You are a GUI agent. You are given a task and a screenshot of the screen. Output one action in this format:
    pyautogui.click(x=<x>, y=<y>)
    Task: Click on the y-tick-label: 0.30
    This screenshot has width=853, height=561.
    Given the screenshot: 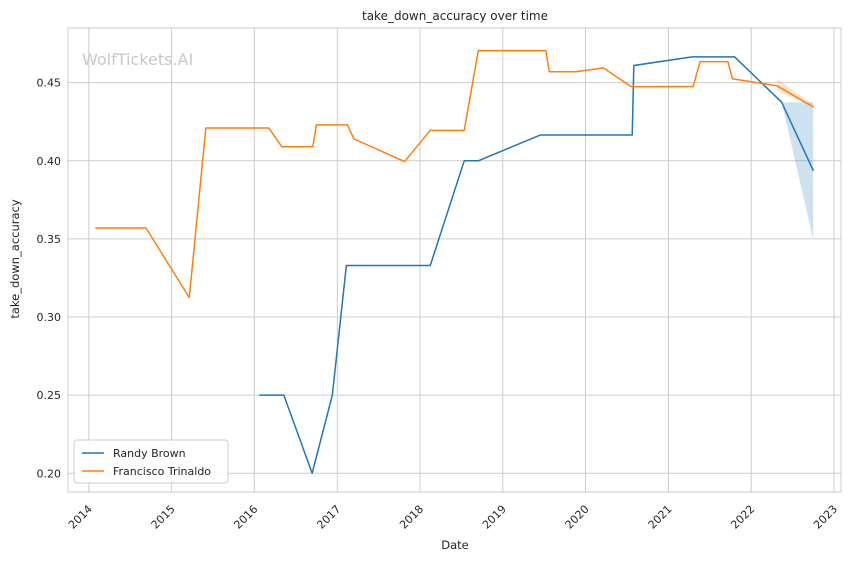 What is the action you would take?
    pyautogui.click(x=49, y=317)
    